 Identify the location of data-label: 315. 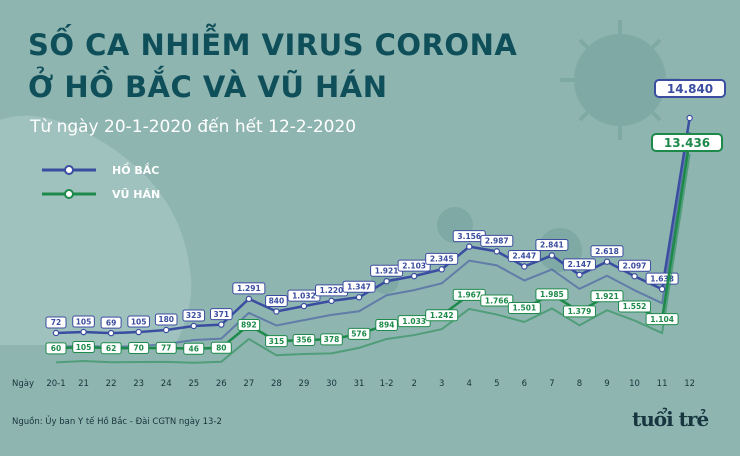
(277, 341).